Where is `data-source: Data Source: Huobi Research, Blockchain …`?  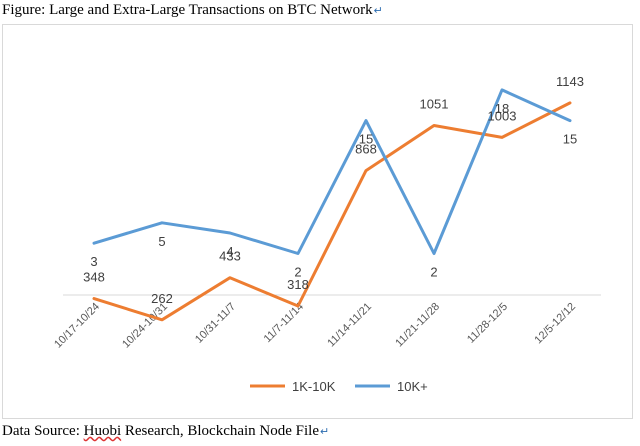 data-source: Data Source: Huobi Research, Blockchain … is located at coordinates (165, 431).